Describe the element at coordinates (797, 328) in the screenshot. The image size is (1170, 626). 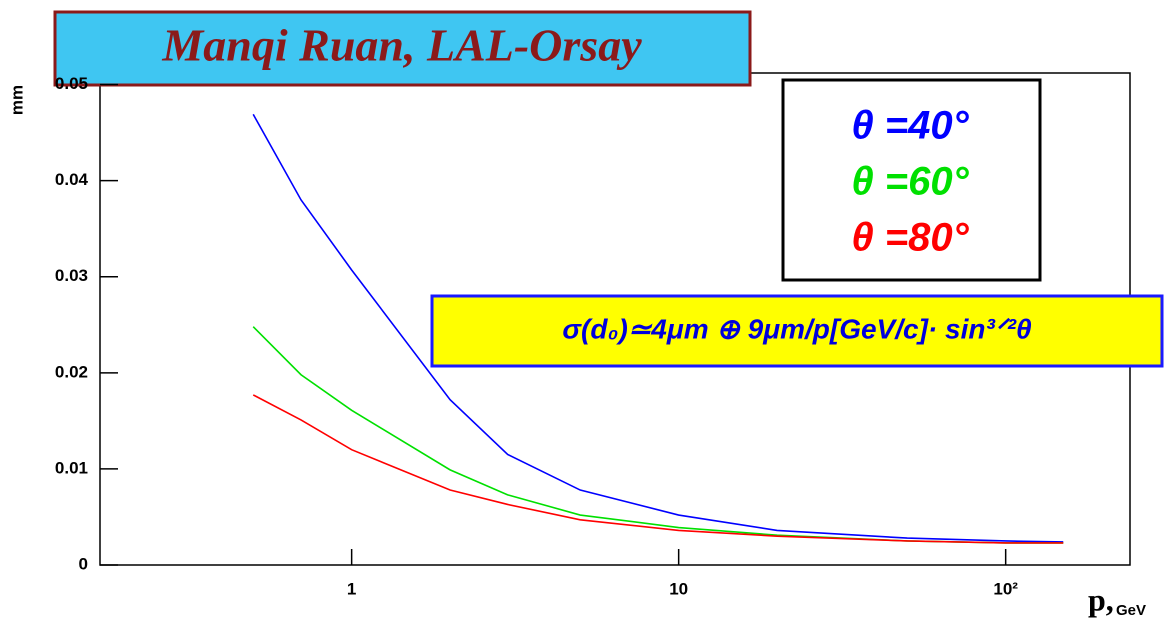
I see `formula: σ(d₀)≃4μm ⊕ 9μm/p[GeV/c]· sin³ᐟ²θ` at that location.